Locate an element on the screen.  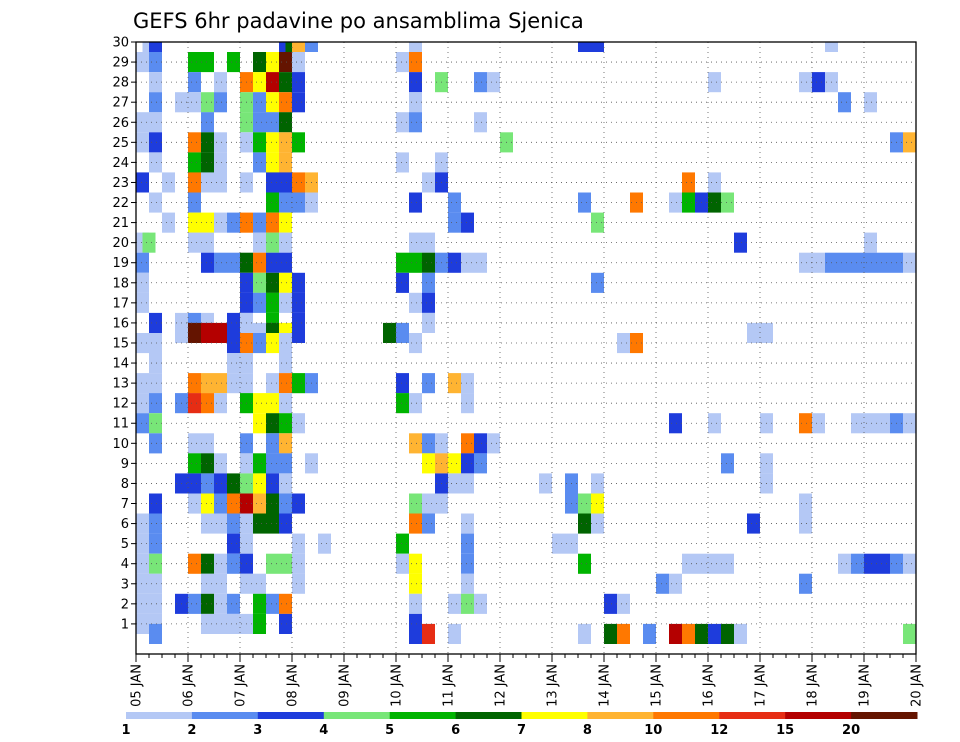
legend-label: 6 is located at coordinates (455, 730).